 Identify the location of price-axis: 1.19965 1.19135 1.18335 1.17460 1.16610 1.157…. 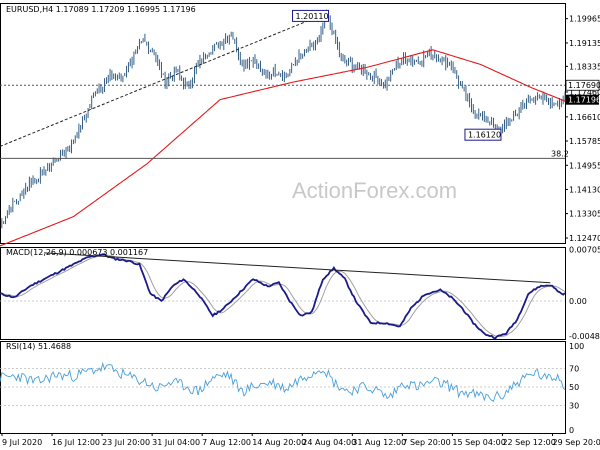
(582, 129).